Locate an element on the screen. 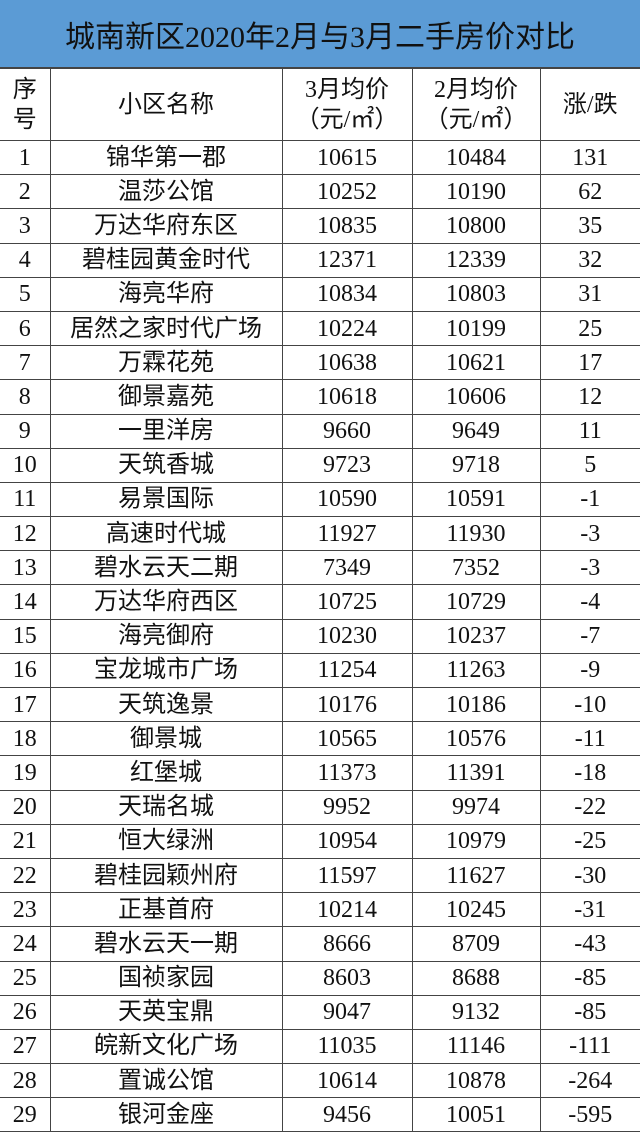 This screenshot has height=1132, width=640. table-row: 17 天筑逸景 10176 10186 -10 is located at coordinates (320, 704).